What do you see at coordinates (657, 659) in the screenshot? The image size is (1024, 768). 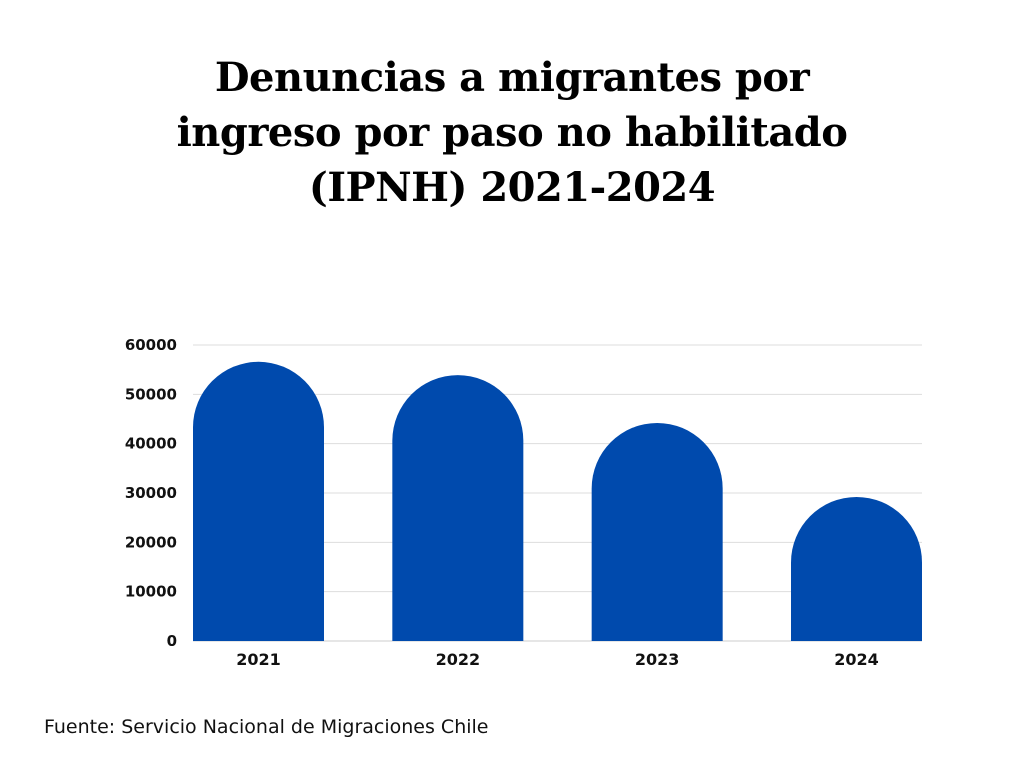 I see `x-tick-label: 2023` at bounding box center [657, 659].